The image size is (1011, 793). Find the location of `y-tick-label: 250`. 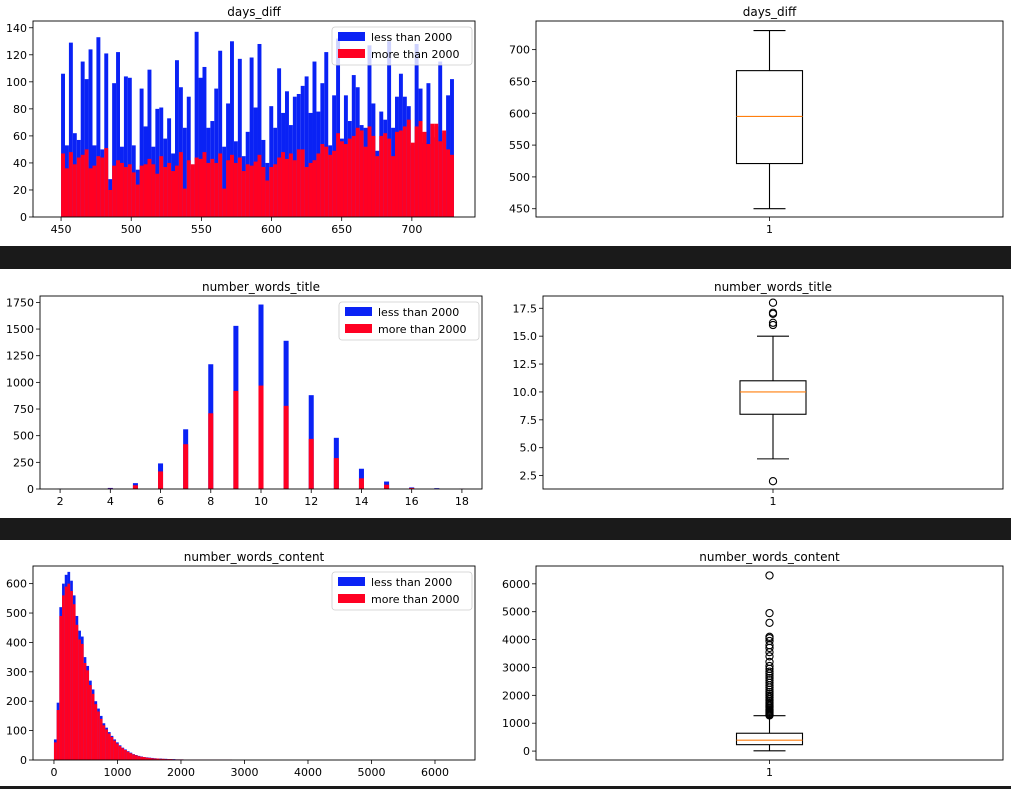

y-tick-label: 250 is located at coordinates (23, 462).